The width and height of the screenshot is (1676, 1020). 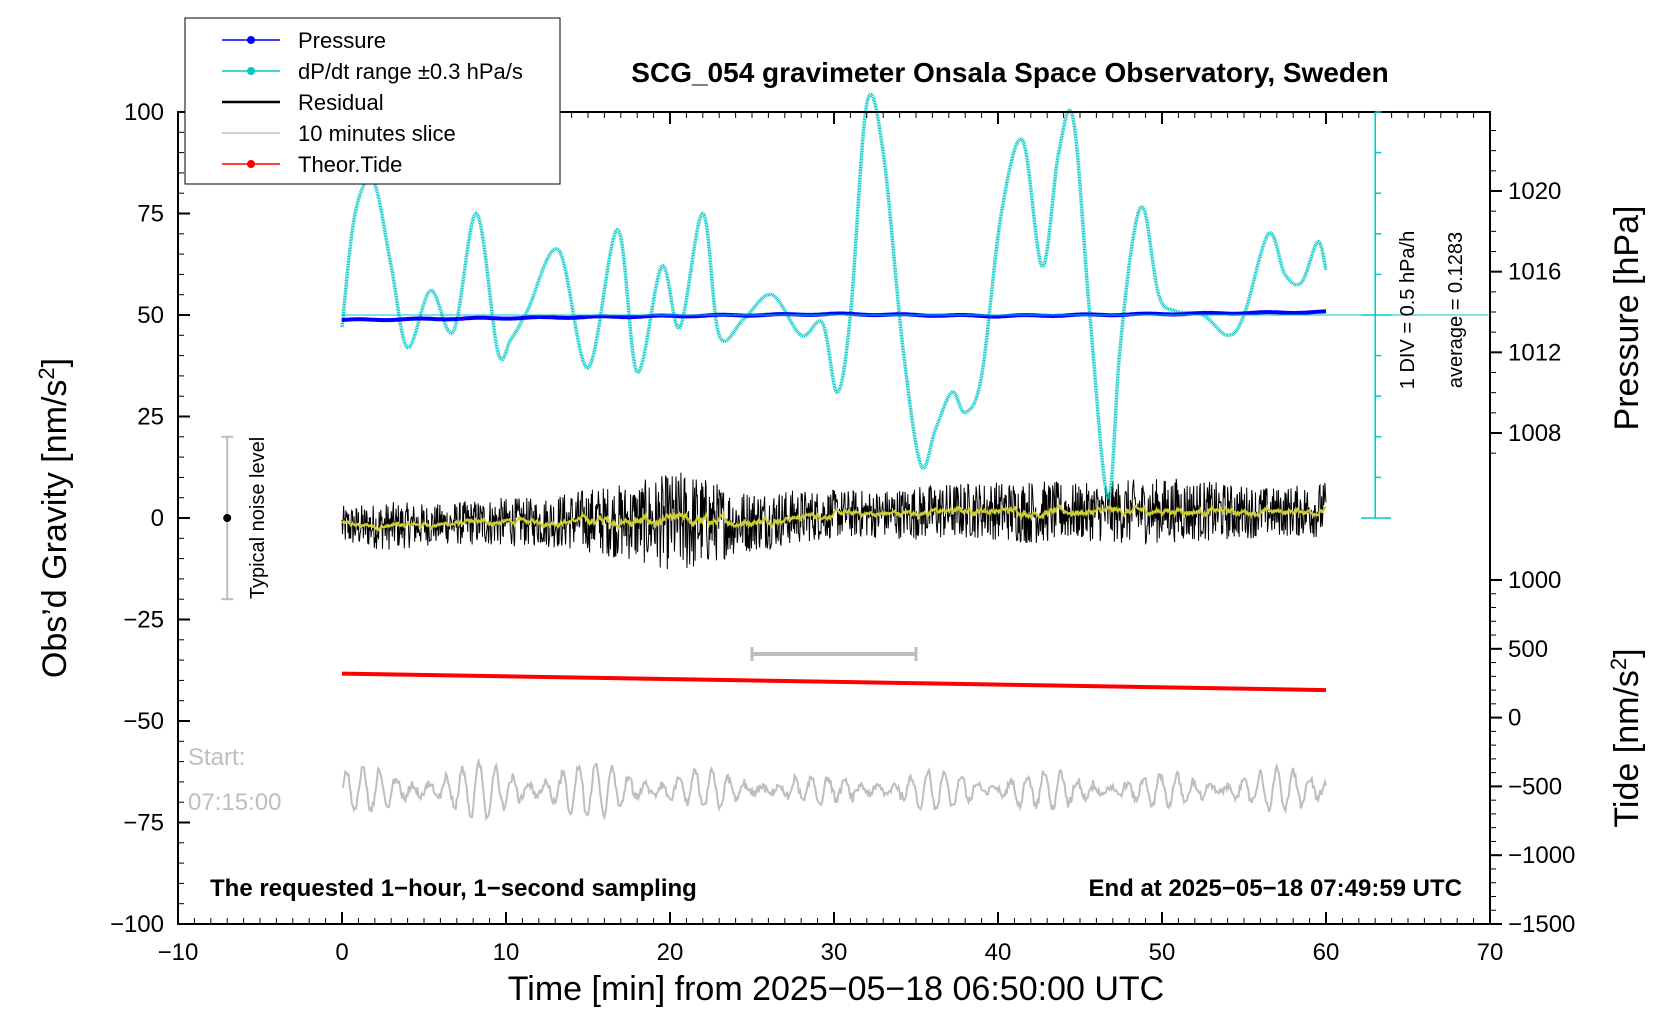 What do you see at coordinates (998, 952) in the screenshot?
I see `x-tick-label: 40` at bounding box center [998, 952].